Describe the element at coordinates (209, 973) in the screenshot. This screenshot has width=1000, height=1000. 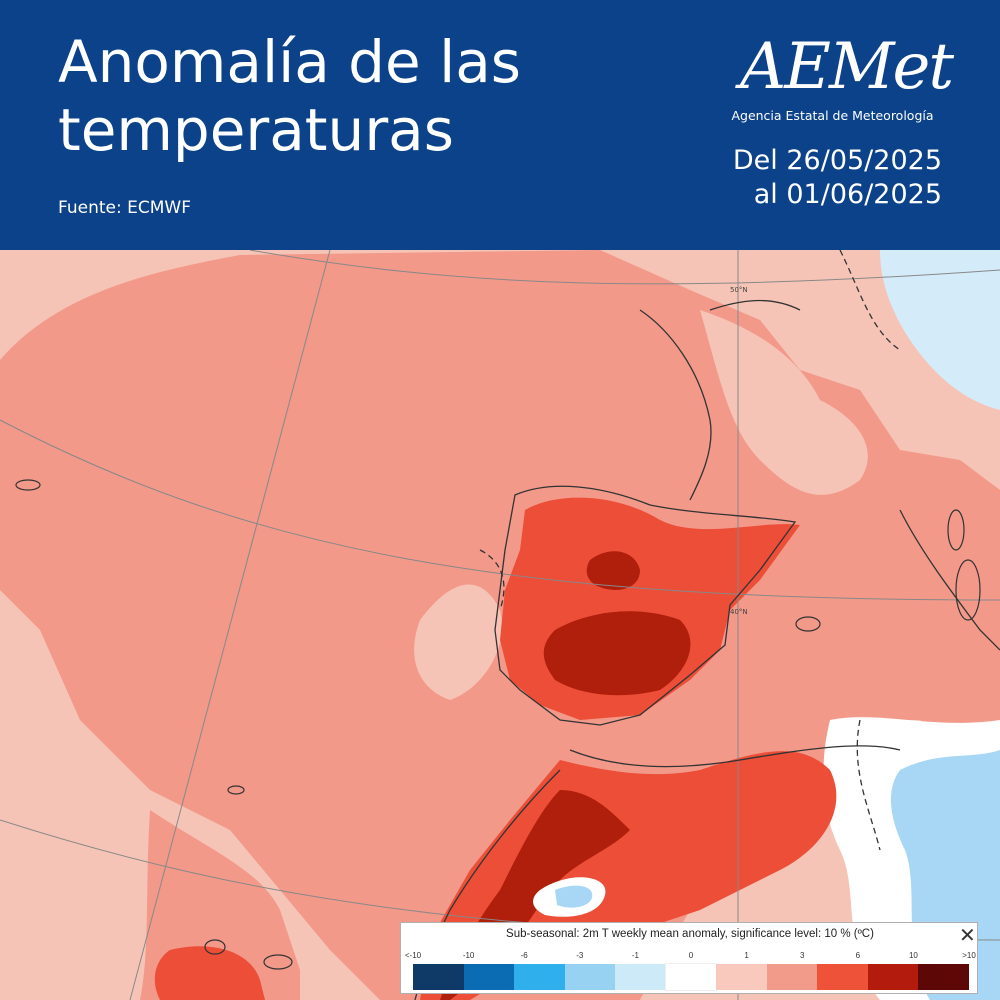
I see `anomaly-zone-3-6-canary` at that location.